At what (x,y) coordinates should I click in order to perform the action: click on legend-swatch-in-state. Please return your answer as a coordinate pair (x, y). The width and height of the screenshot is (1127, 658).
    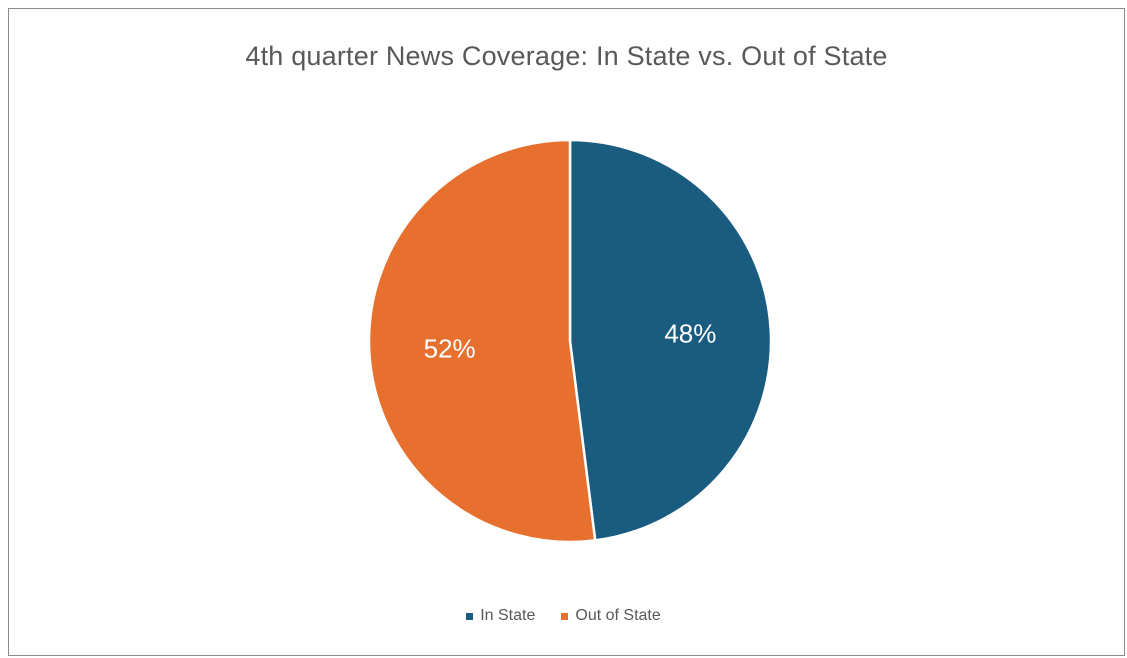
    Looking at the image, I should click on (470, 616).